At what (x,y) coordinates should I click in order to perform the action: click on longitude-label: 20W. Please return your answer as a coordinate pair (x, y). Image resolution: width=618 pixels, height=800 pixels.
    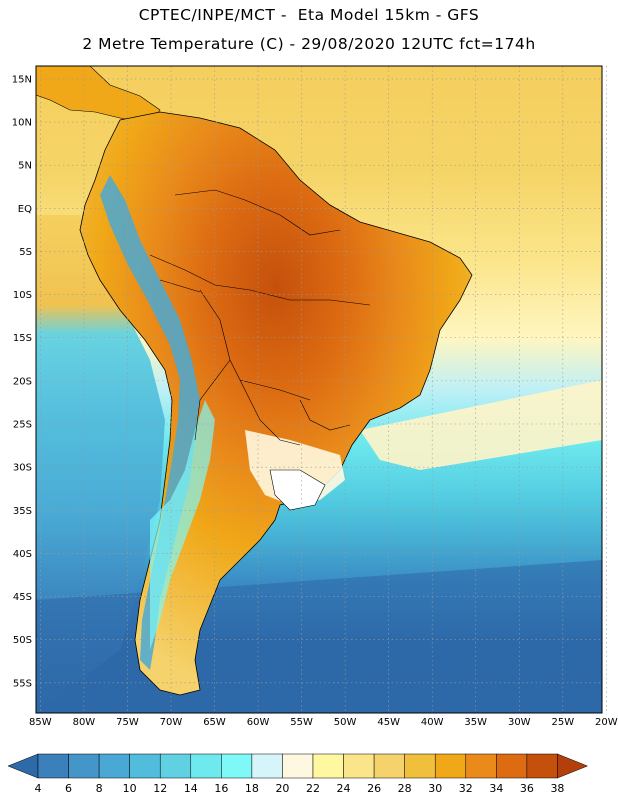
    Looking at the image, I should click on (606, 722).